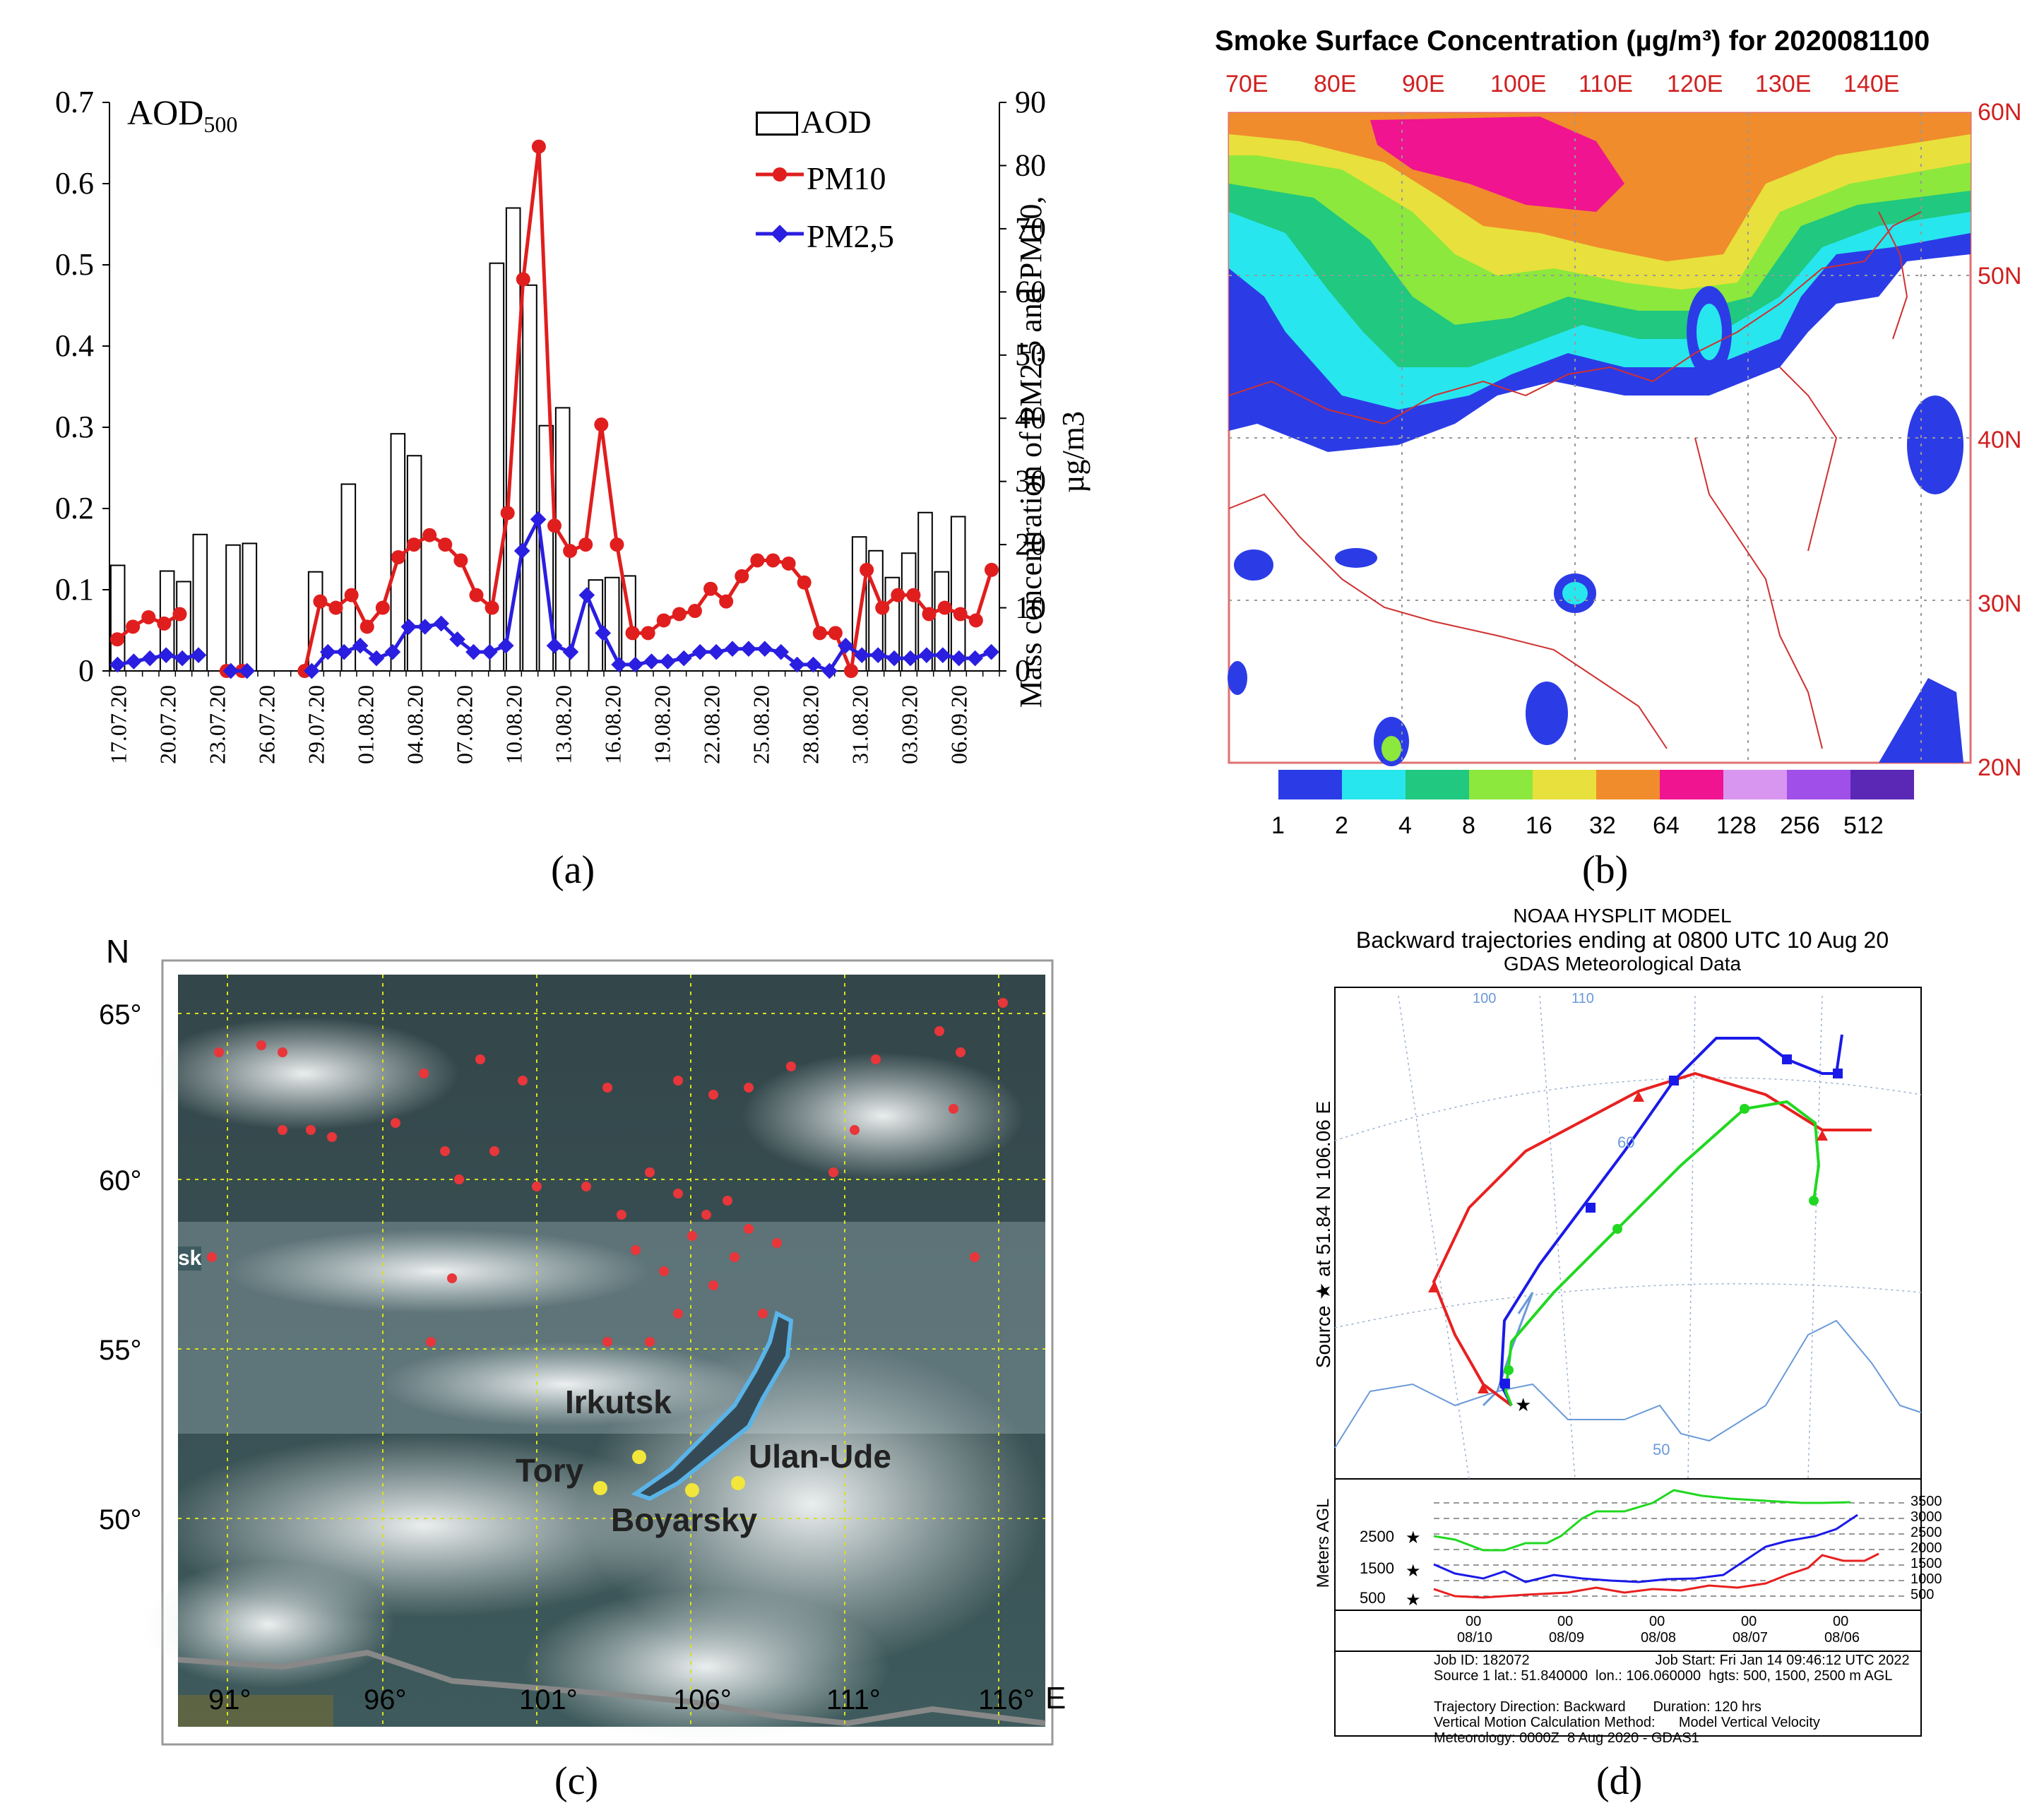 This screenshot has width=2044, height=1820. Describe the element at coordinates (1030, 607) in the screenshot. I see `right-tick: 10` at that location.